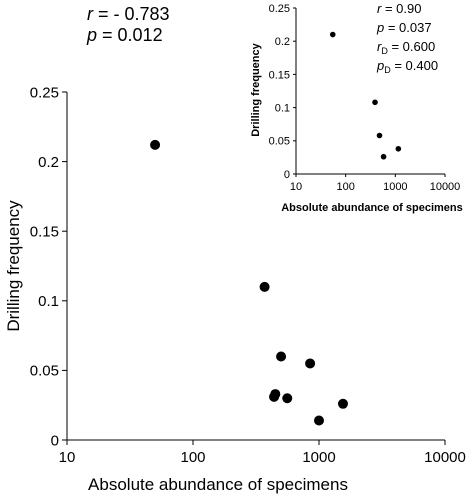 Image resolution: width=474 pixels, height=497 pixels. I want to click on main-y-tick-label: 0.2, so click(48, 162).